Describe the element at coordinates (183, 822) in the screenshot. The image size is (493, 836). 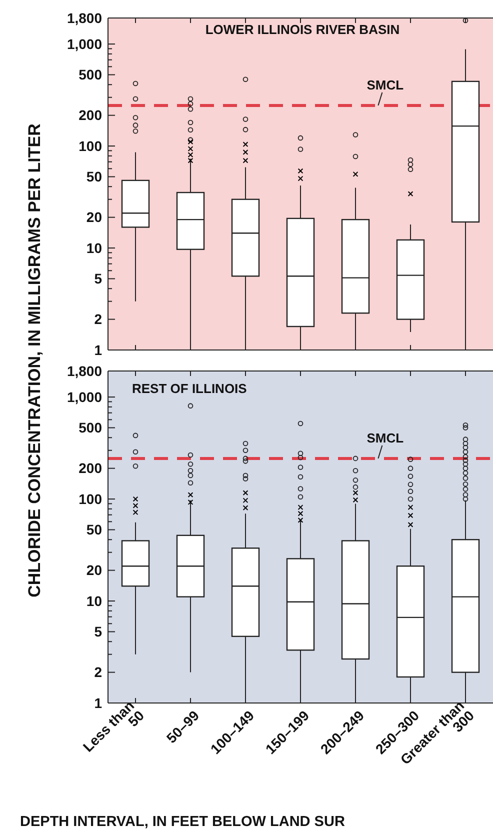
I see `x-axis-title: DEPTH INTERVAL, IN FEET BELOW LAND SUR` at that location.